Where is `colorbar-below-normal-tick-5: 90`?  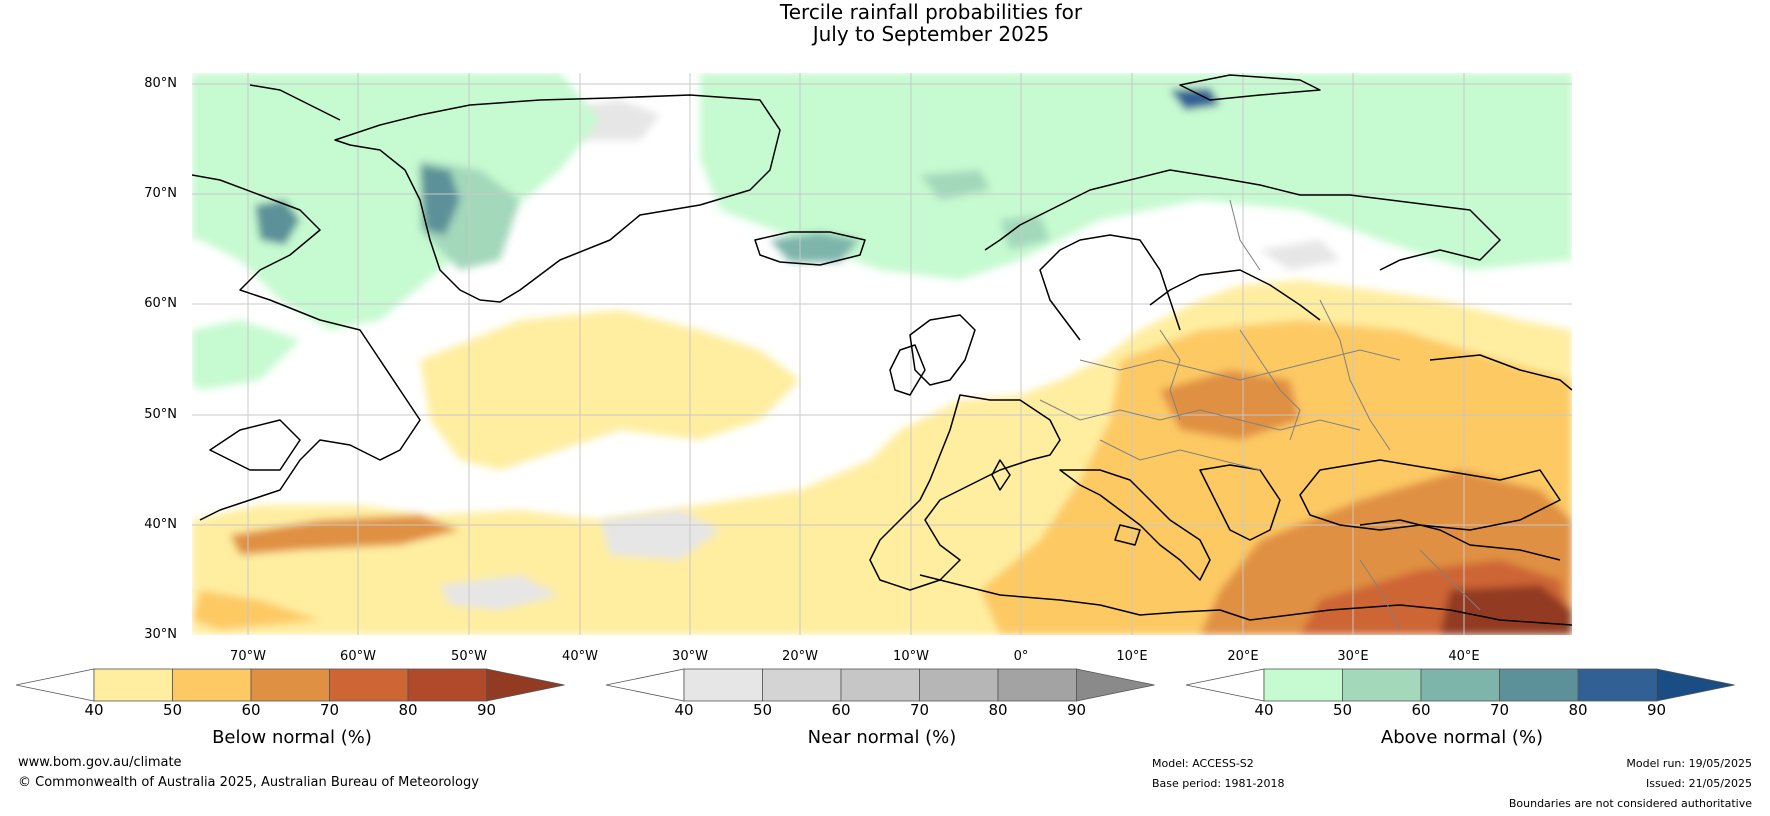
colorbar-below-normal-tick-5: 90 is located at coordinates (486, 710).